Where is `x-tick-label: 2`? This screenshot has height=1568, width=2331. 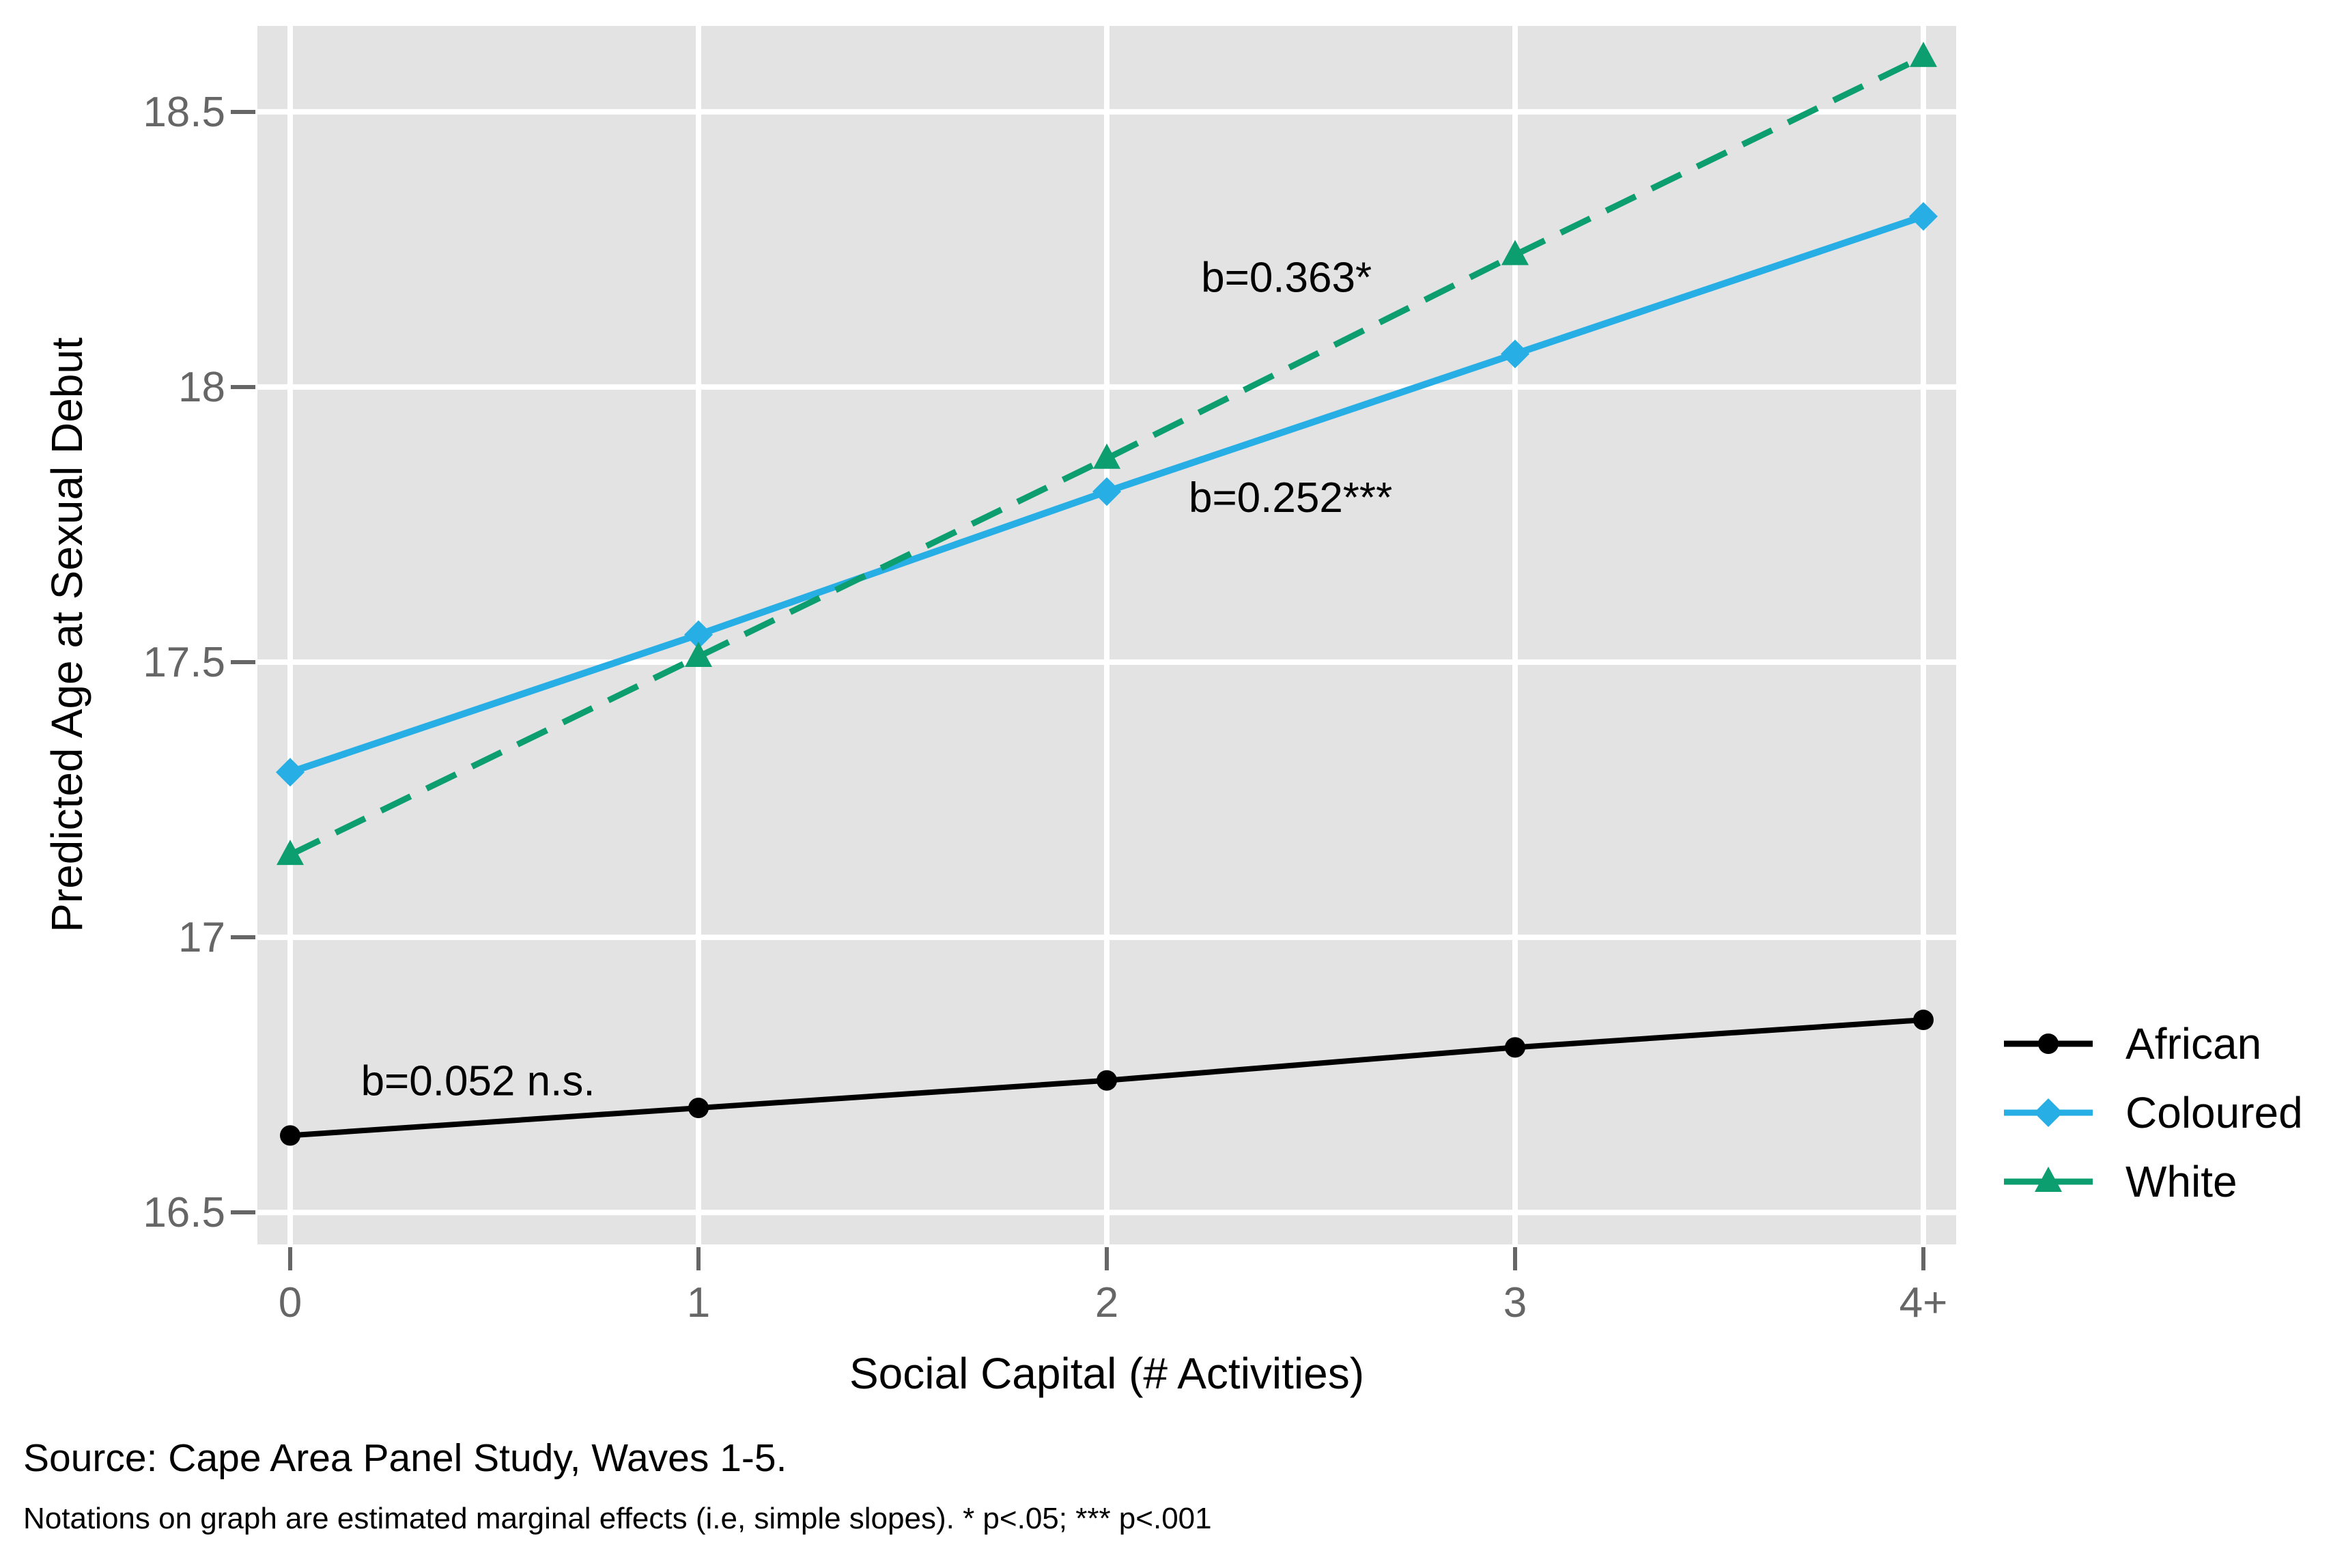
x-tick-label: 2 is located at coordinates (1106, 1302).